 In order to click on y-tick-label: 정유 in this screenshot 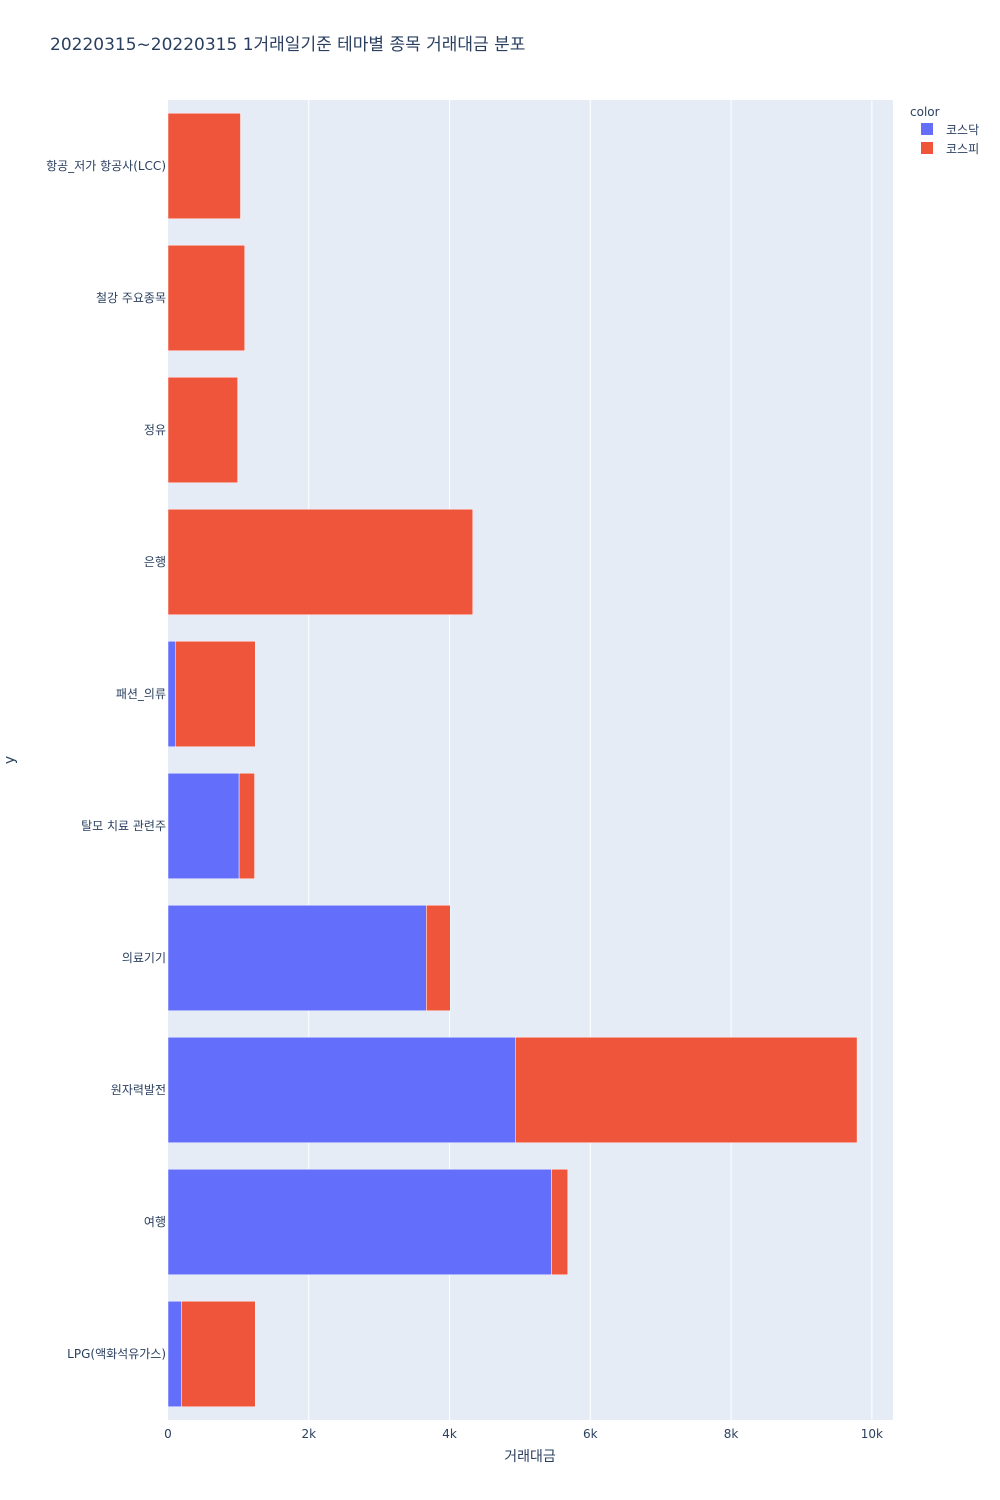, I will do `click(155, 430)`.